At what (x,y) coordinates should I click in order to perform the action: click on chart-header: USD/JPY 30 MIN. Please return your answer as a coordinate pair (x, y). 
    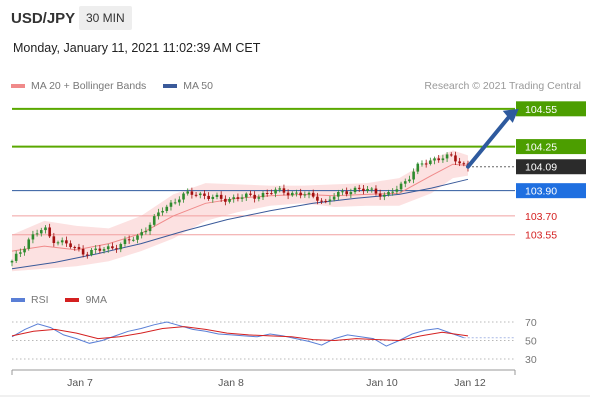
    Looking at the image, I should click on (295, 18).